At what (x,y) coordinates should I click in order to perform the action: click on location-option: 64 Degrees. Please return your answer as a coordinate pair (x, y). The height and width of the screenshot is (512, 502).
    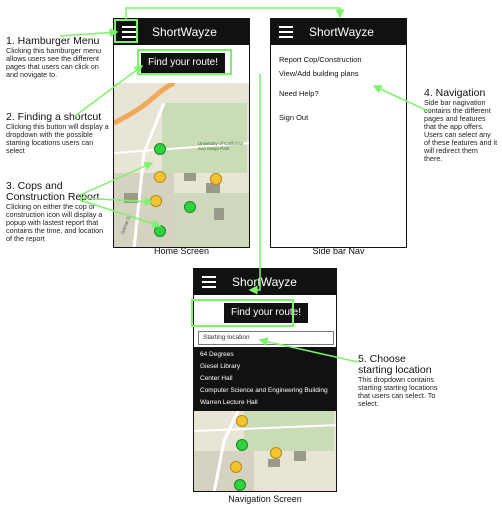
    Looking at the image, I should click on (217, 354).